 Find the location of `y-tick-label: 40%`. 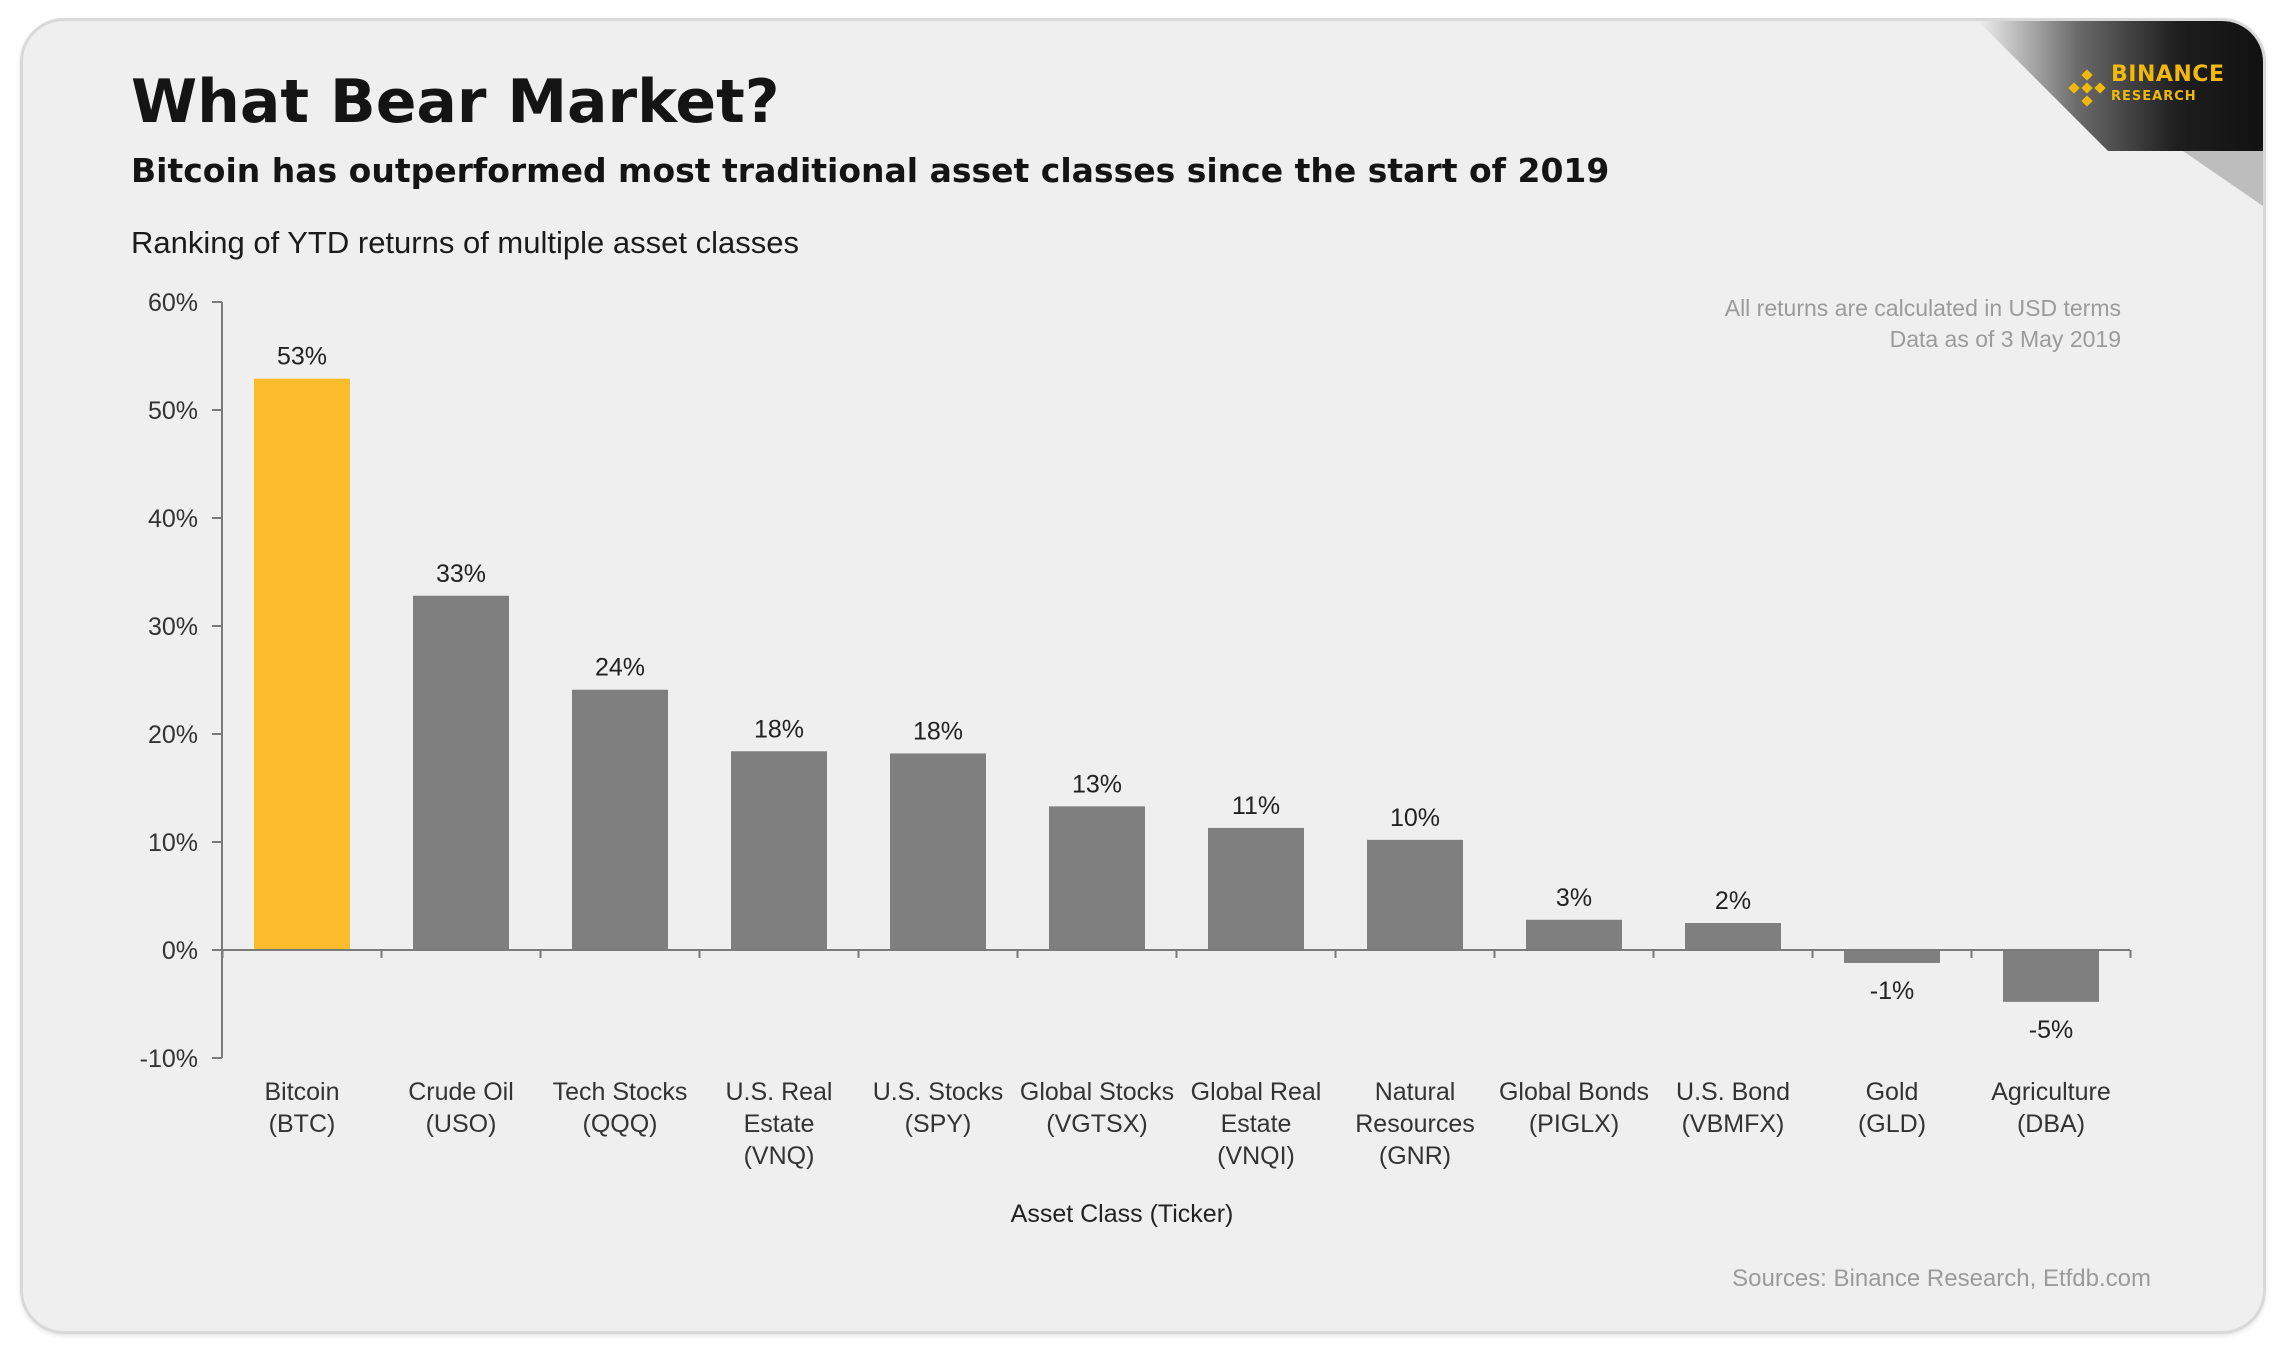

y-tick-label: 40% is located at coordinates (173, 519).